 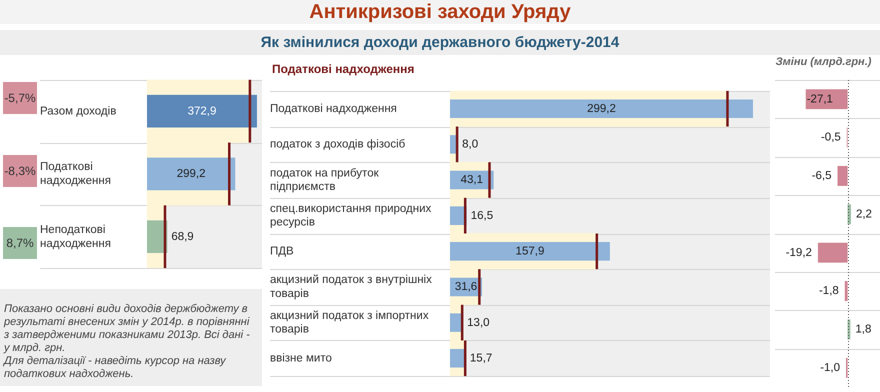 I want to click on data-label: -27,1, so click(x=819, y=99).